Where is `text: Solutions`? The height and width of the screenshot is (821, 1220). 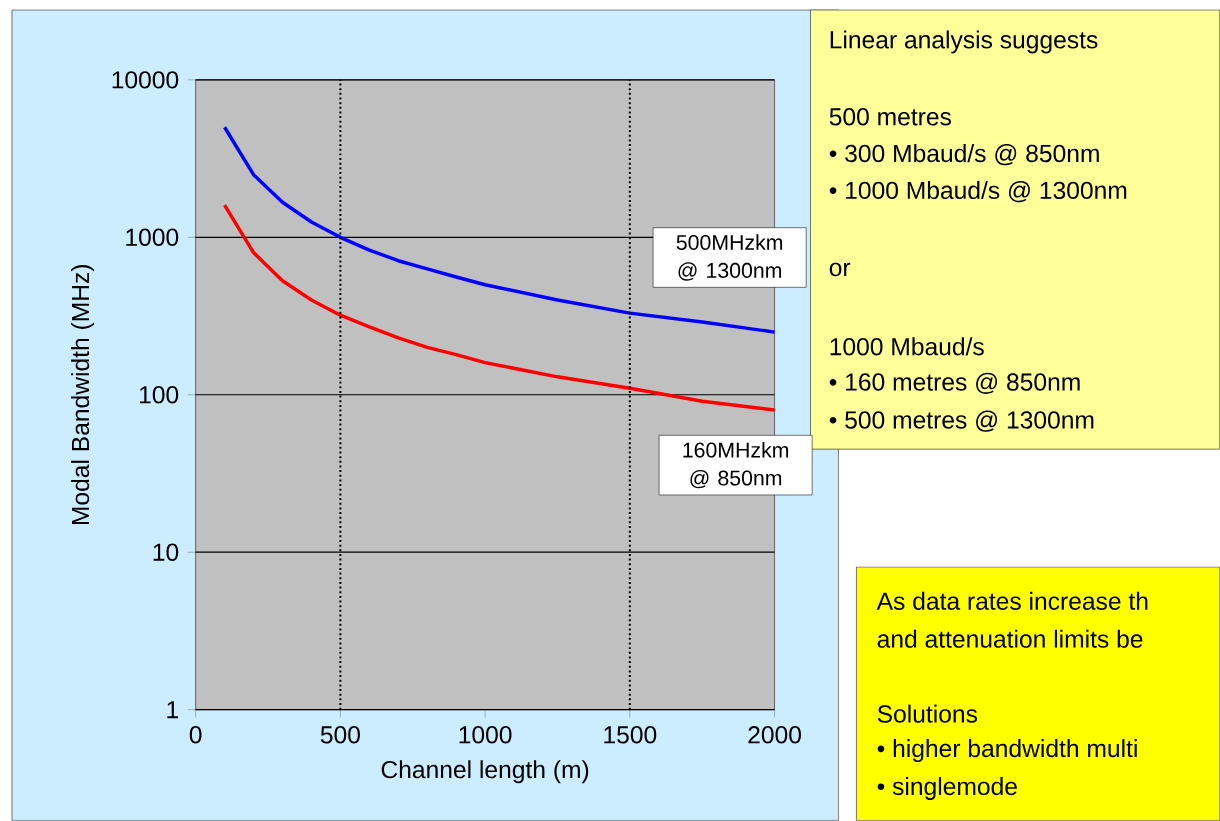 text: Solutions is located at coordinates (927, 713).